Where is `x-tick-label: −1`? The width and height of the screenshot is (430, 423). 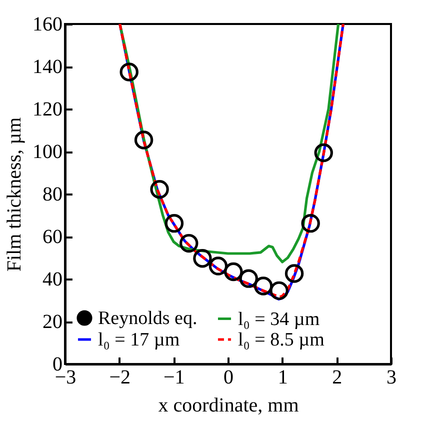
x-tick-label: −1 is located at coordinates (174, 377).